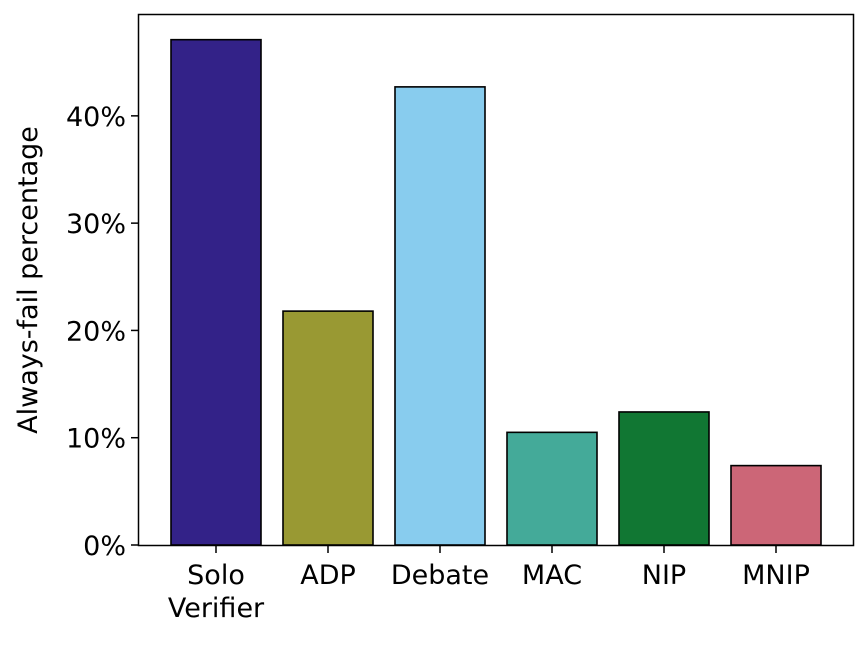  Describe the element at coordinates (664, 478) in the screenshot. I see `bar-nip` at that location.